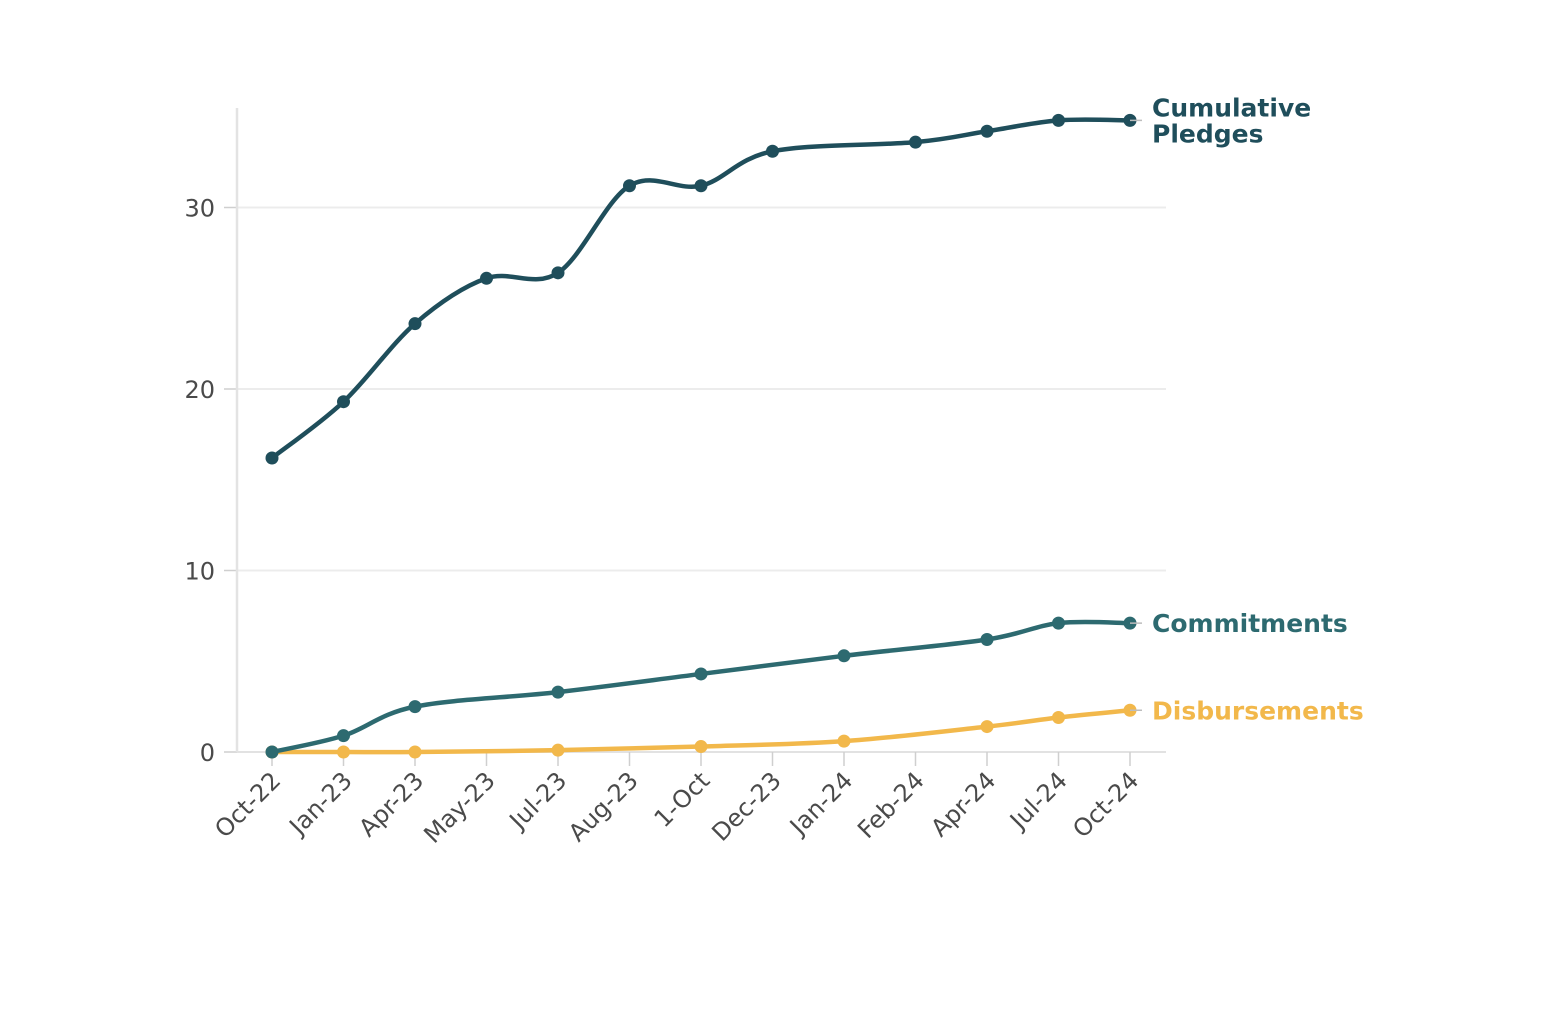 This screenshot has height=1020, width=1556. What do you see at coordinates (207, 753) in the screenshot?
I see `y-tick-label: 0` at bounding box center [207, 753].